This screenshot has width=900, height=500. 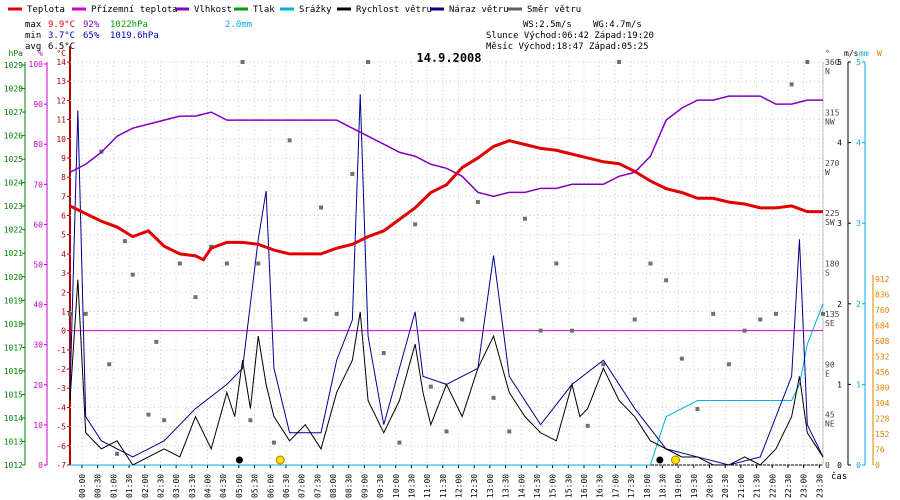 What do you see at coordinates (63, 196) in the screenshot?
I see `temp-tick-label: 7` at bounding box center [63, 196].